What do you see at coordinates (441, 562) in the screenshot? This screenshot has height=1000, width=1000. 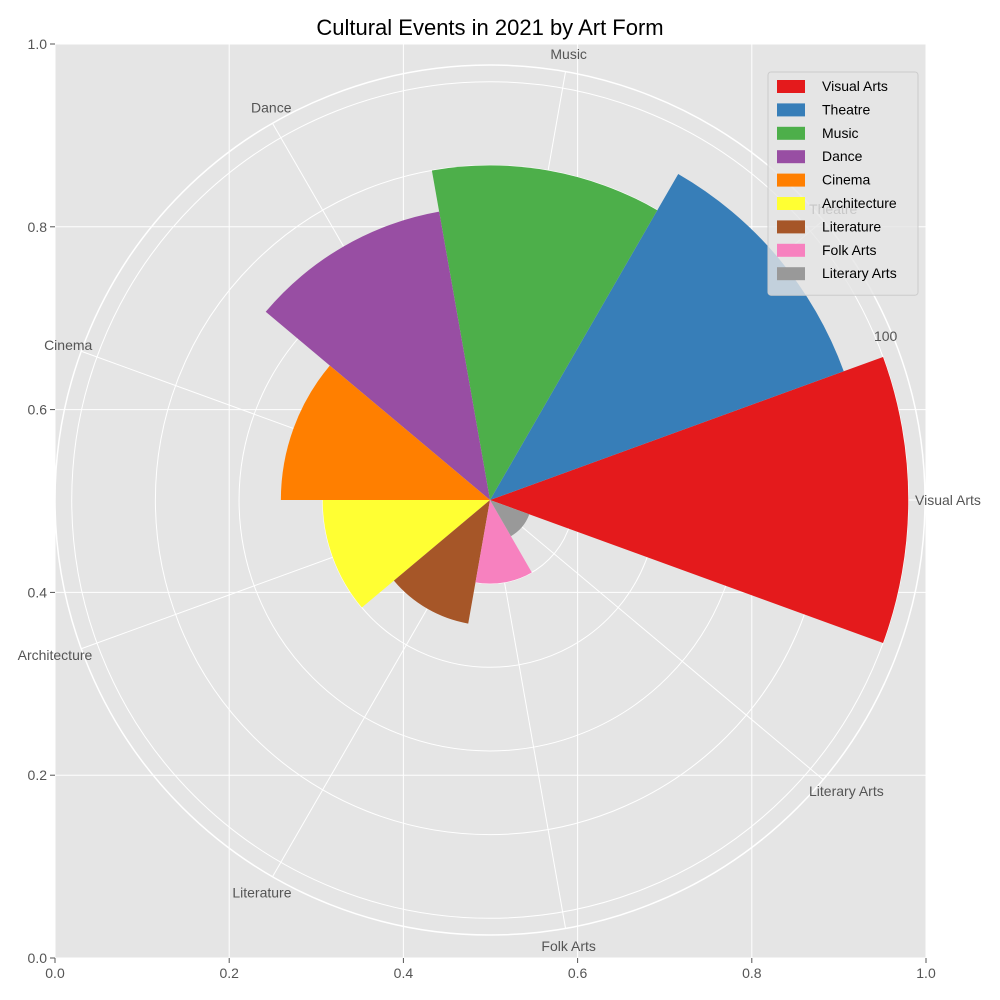 I see `bar-literature` at bounding box center [441, 562].